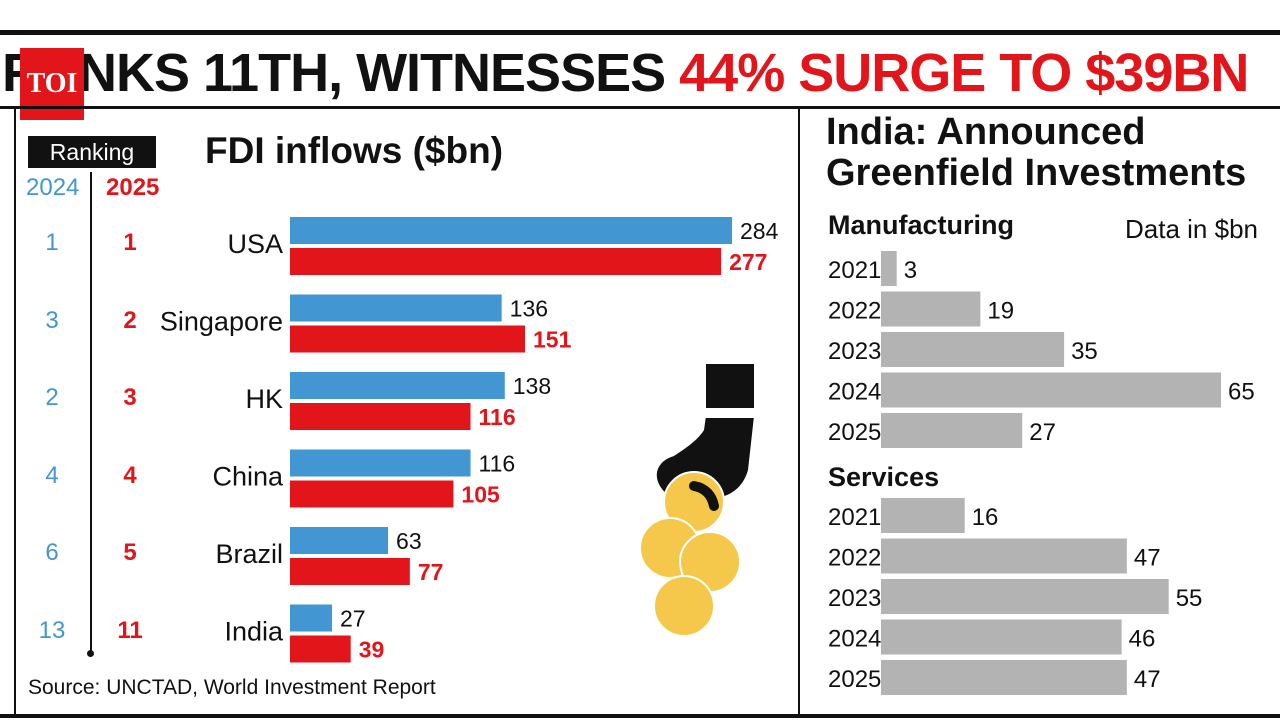 This screenshot has width=1280, height=720. Describe the element at coordinates (52, 552) in the screenshot. I see `rank-2024-brazil: 6` at that location.